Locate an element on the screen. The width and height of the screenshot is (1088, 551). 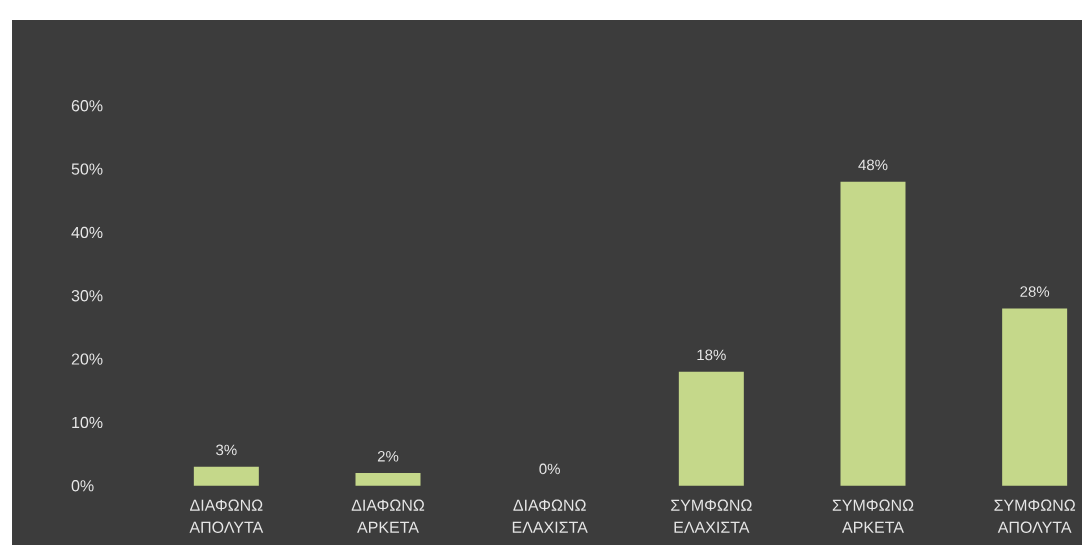
x-tick-label: ΔΙΑΦΩΝΩ ΑΡΚΕΤΑ is located at coordinates (388, 516).